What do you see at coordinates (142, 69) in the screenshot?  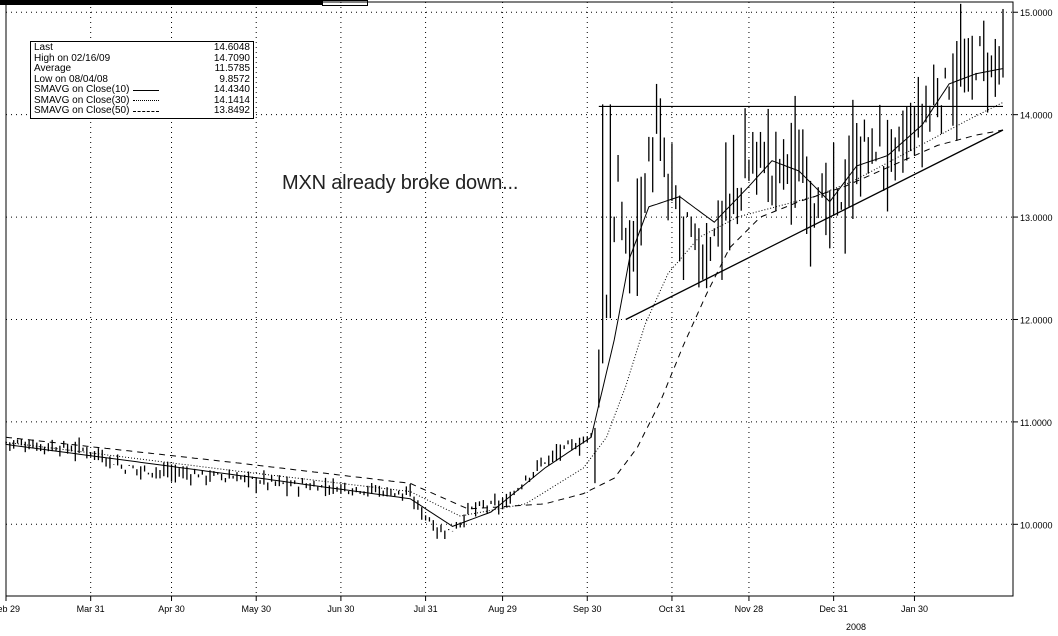 I see `legend-row-average: Average 11.5785` at bounding box center [142, 69].